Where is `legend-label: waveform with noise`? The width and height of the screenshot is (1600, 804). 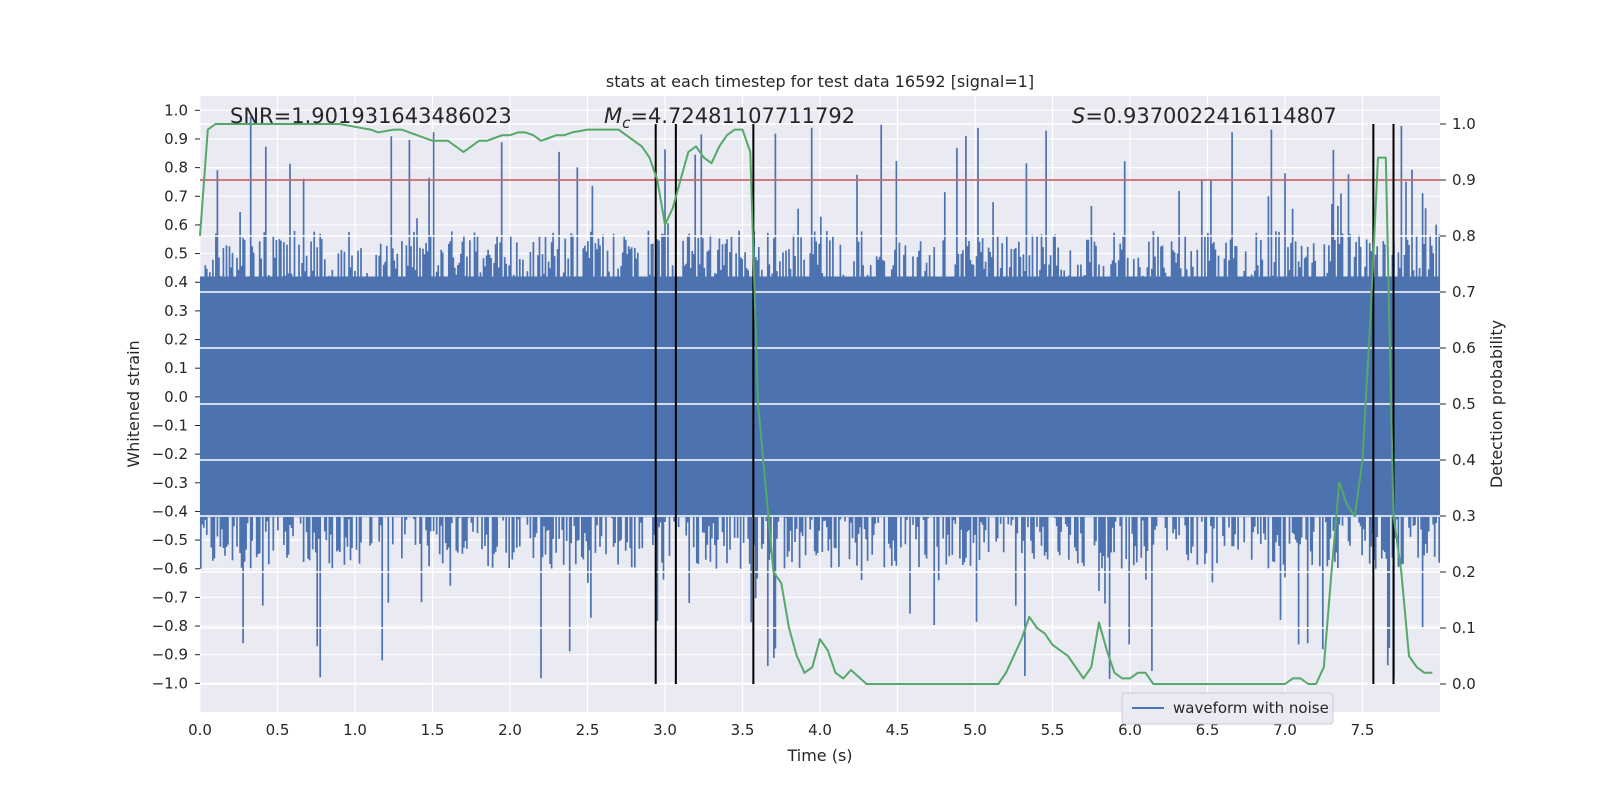
legend-label: waveform with noise is located at coordinates (1251, 708).